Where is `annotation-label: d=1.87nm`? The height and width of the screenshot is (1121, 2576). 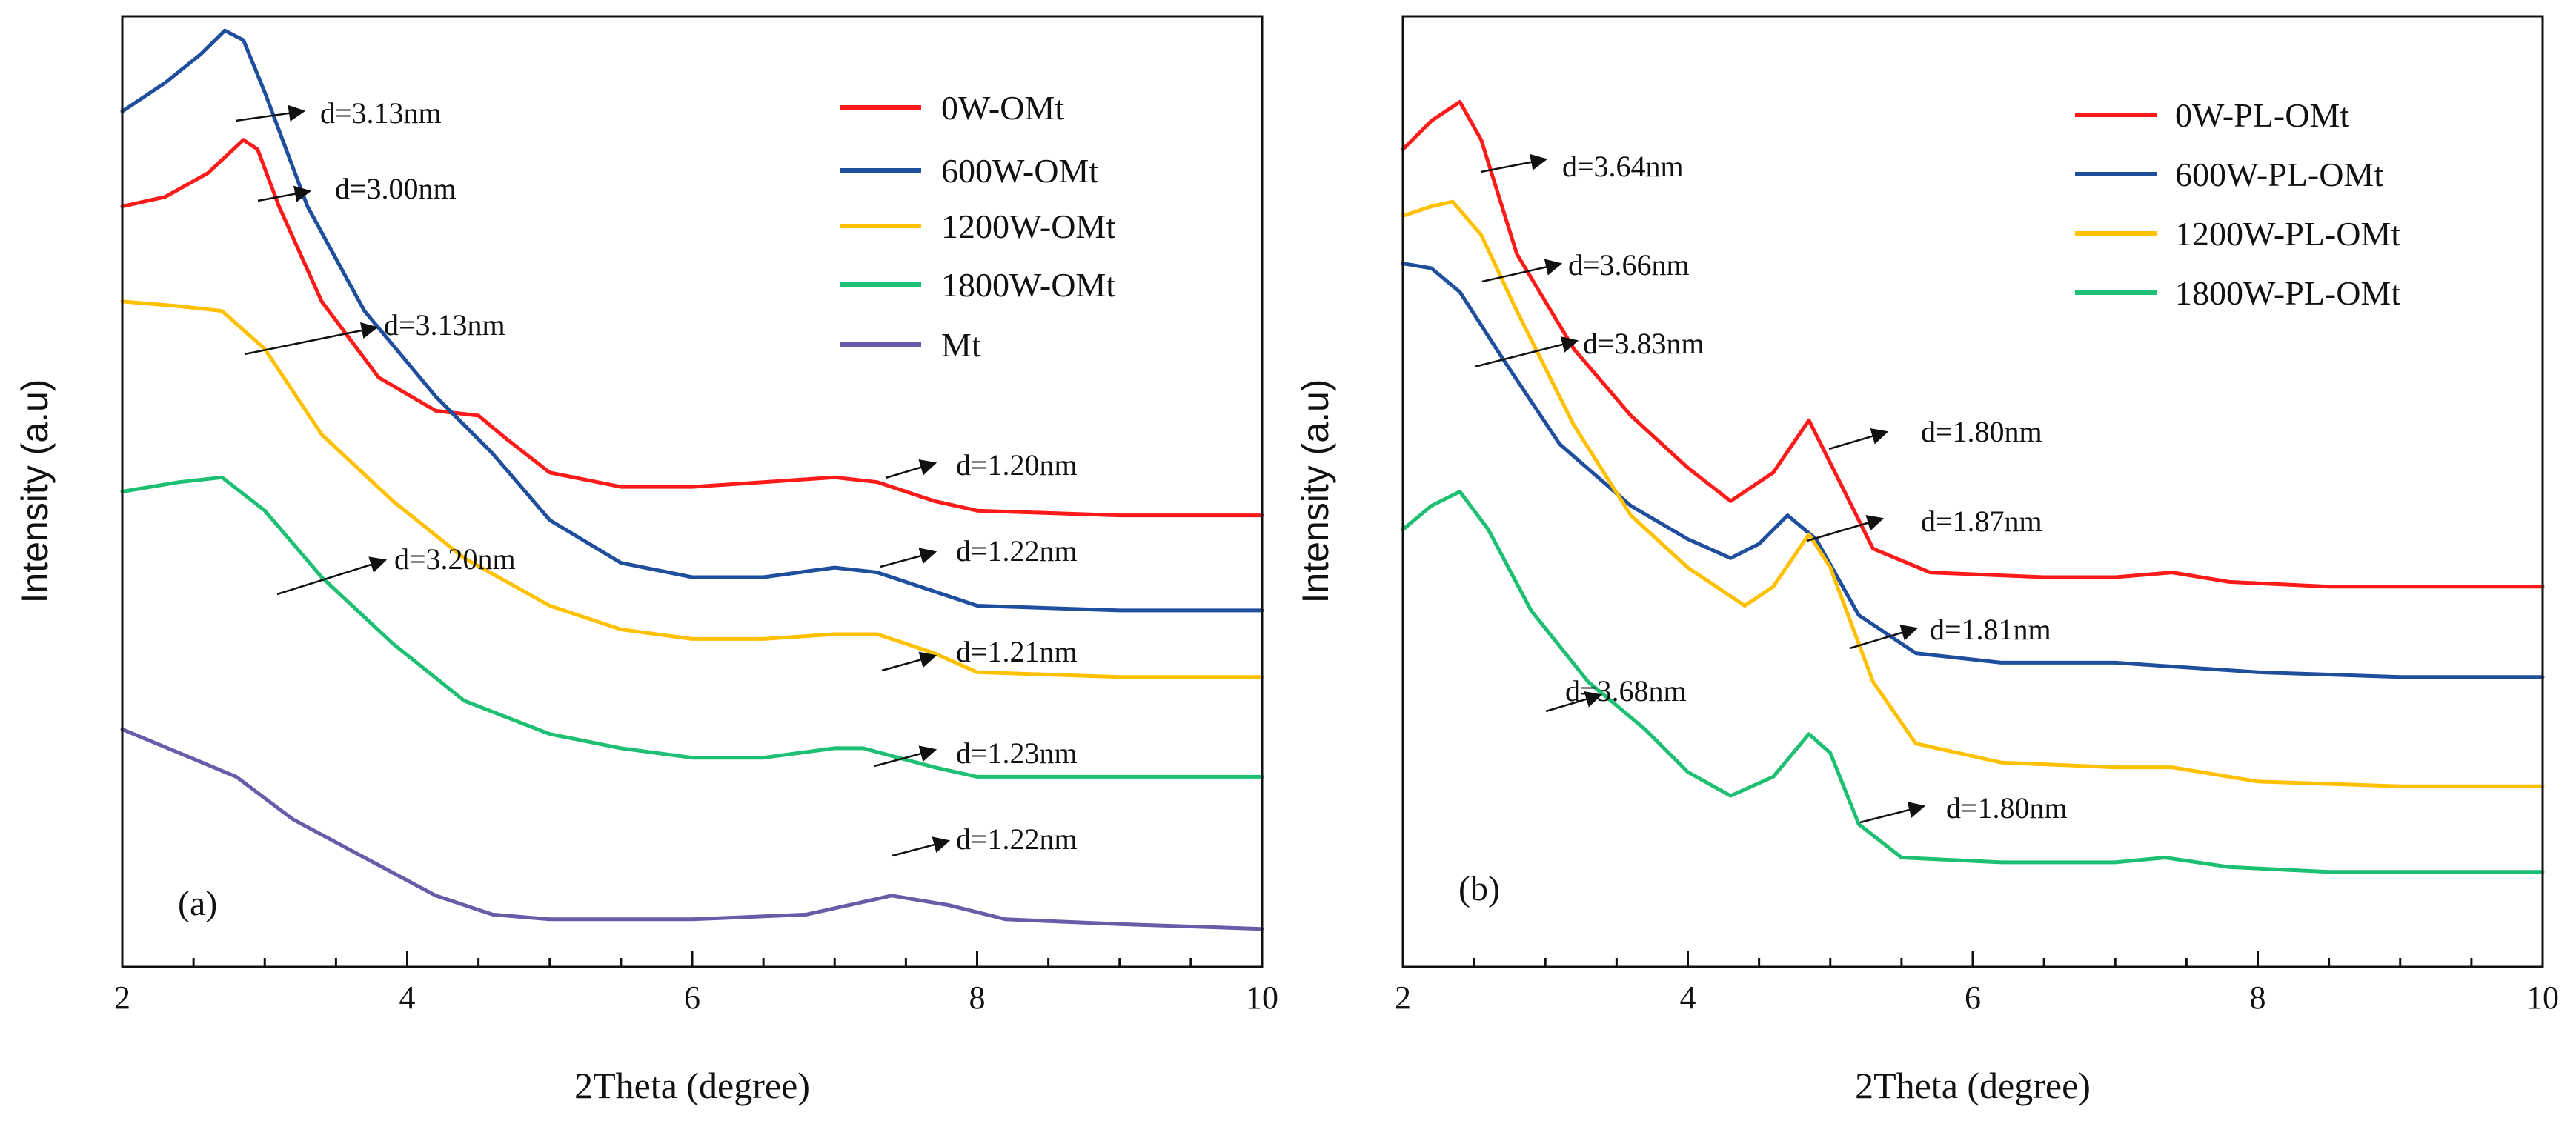 annotation-label: d=1.87nm is located at coordinates (1981, 521).